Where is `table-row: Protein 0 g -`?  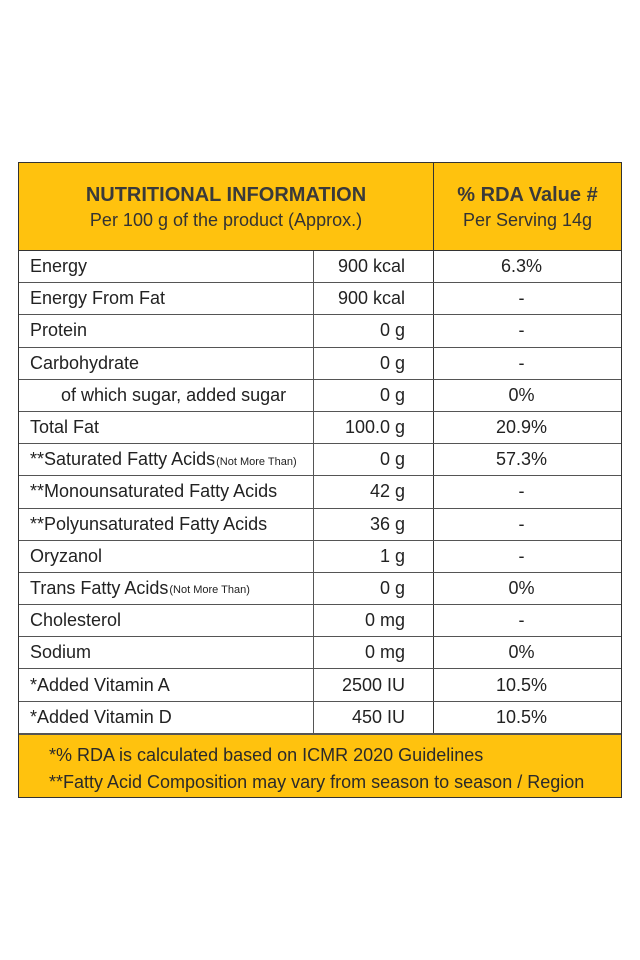
table-row: Protein 0 g - is located at coordinates (320, 331).